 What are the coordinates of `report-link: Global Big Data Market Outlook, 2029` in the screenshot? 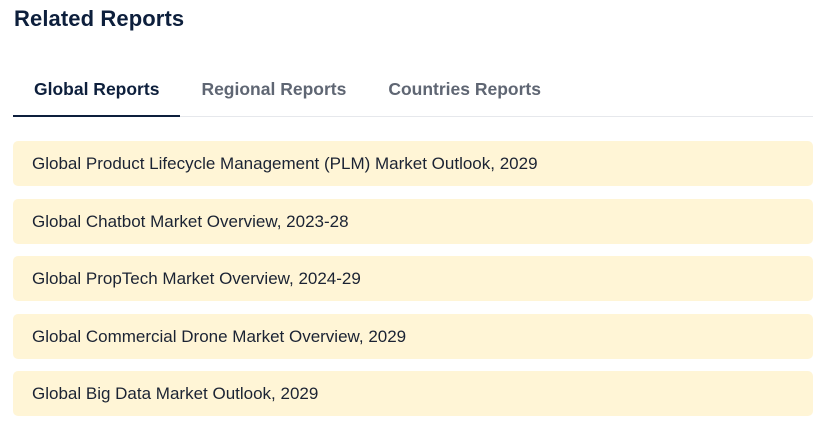 It's located at (413, 393).